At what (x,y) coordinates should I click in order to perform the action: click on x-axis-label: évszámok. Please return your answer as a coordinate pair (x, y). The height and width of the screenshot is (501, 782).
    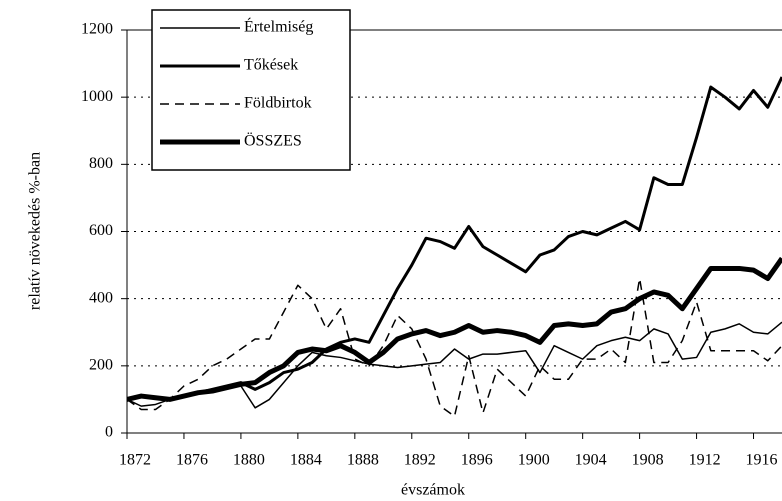
    Looking at the image, I should click on (433, 490).